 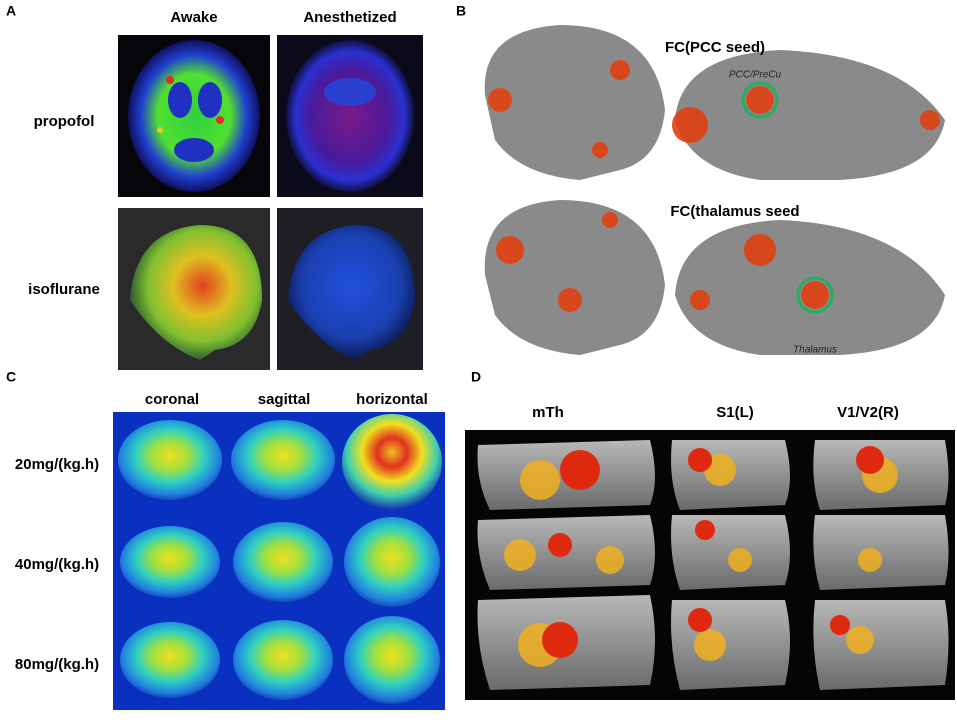 I want to click on panel-label: A, so click(x=11, y=11).